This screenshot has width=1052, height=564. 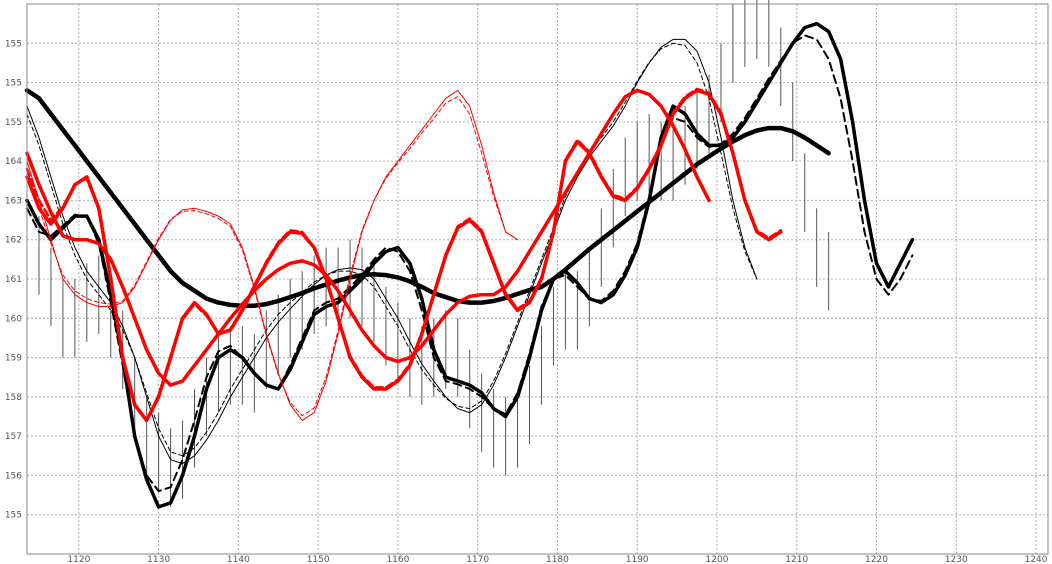 What do you see at coordinates (1036, 559) in the screenshot?
I see `x-tick-label: 1240` at bounding box center [1036, 559].